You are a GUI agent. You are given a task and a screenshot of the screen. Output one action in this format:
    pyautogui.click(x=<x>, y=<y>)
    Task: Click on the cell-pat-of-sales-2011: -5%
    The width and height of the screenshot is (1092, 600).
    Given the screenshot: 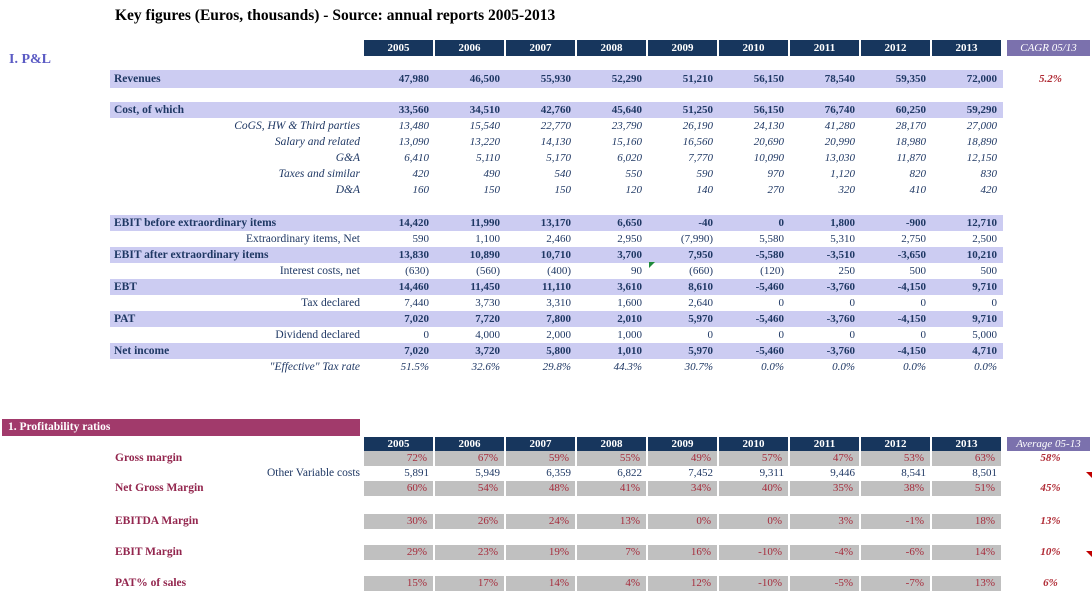 What is the action you would take?
    pyautogui.click(x=825, y=583)
    